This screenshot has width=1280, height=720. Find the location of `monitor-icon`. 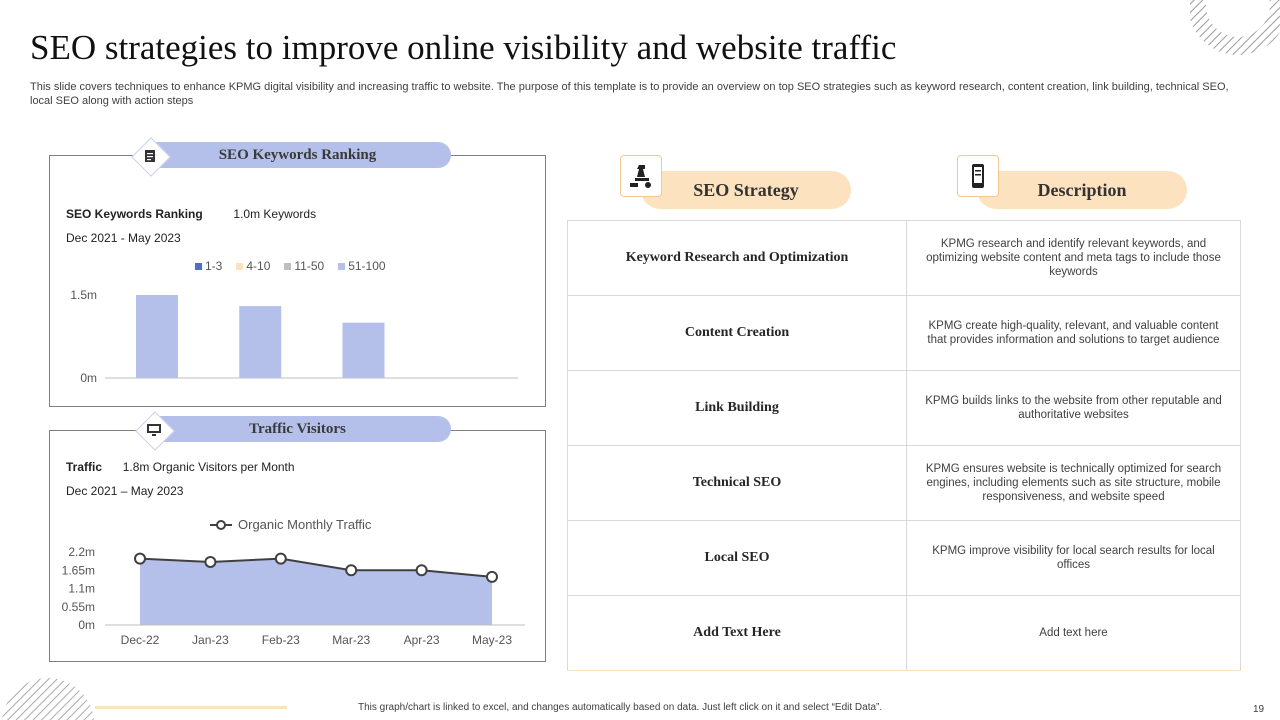

monitor-icon is located at coordinates (154, 430).